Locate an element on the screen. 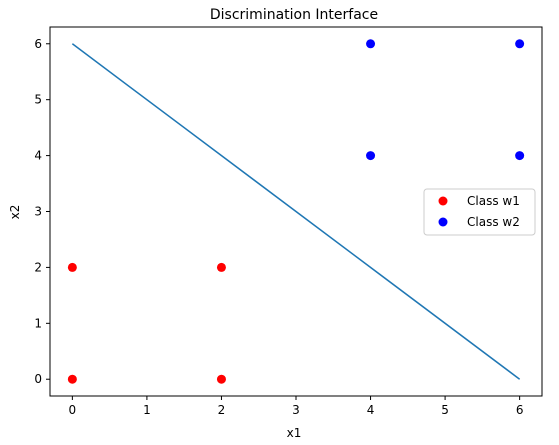  y-tick-label: 1 is located at coordinates (38, 323).